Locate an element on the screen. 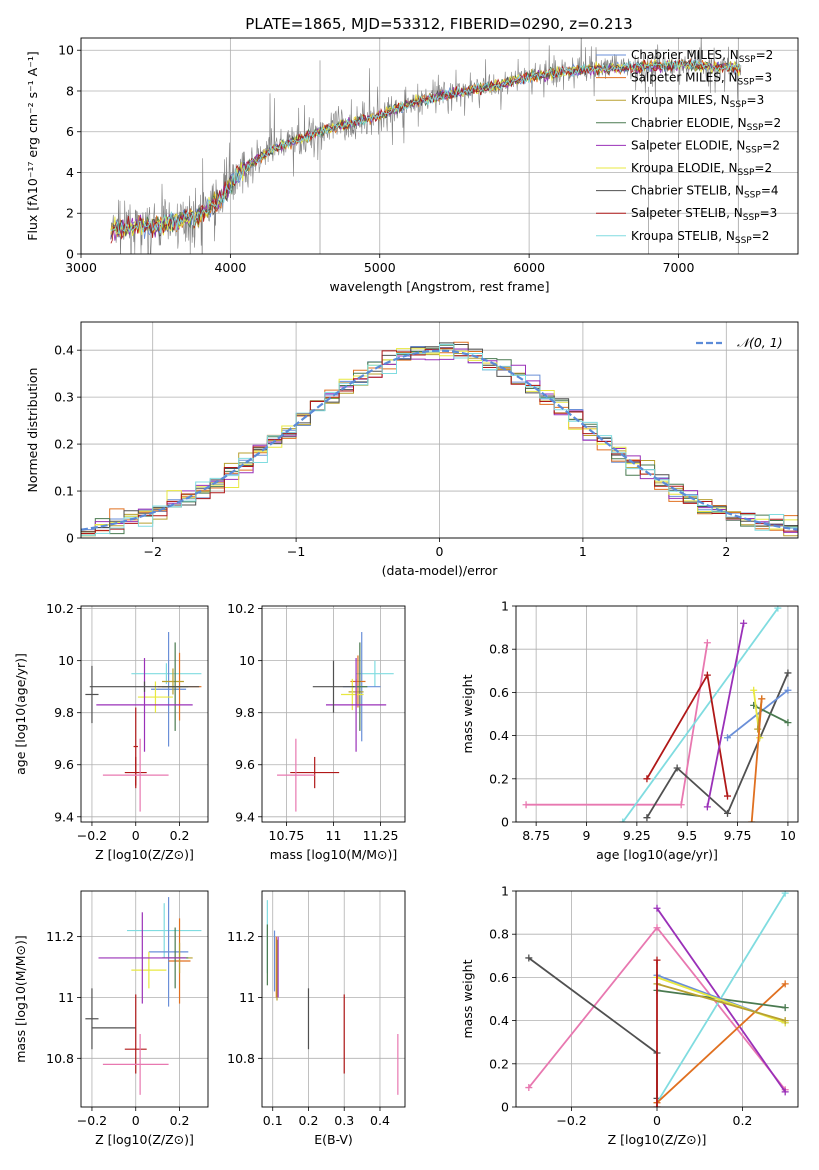  x-tick-label: 5000 is located at coordinates (380, 267).